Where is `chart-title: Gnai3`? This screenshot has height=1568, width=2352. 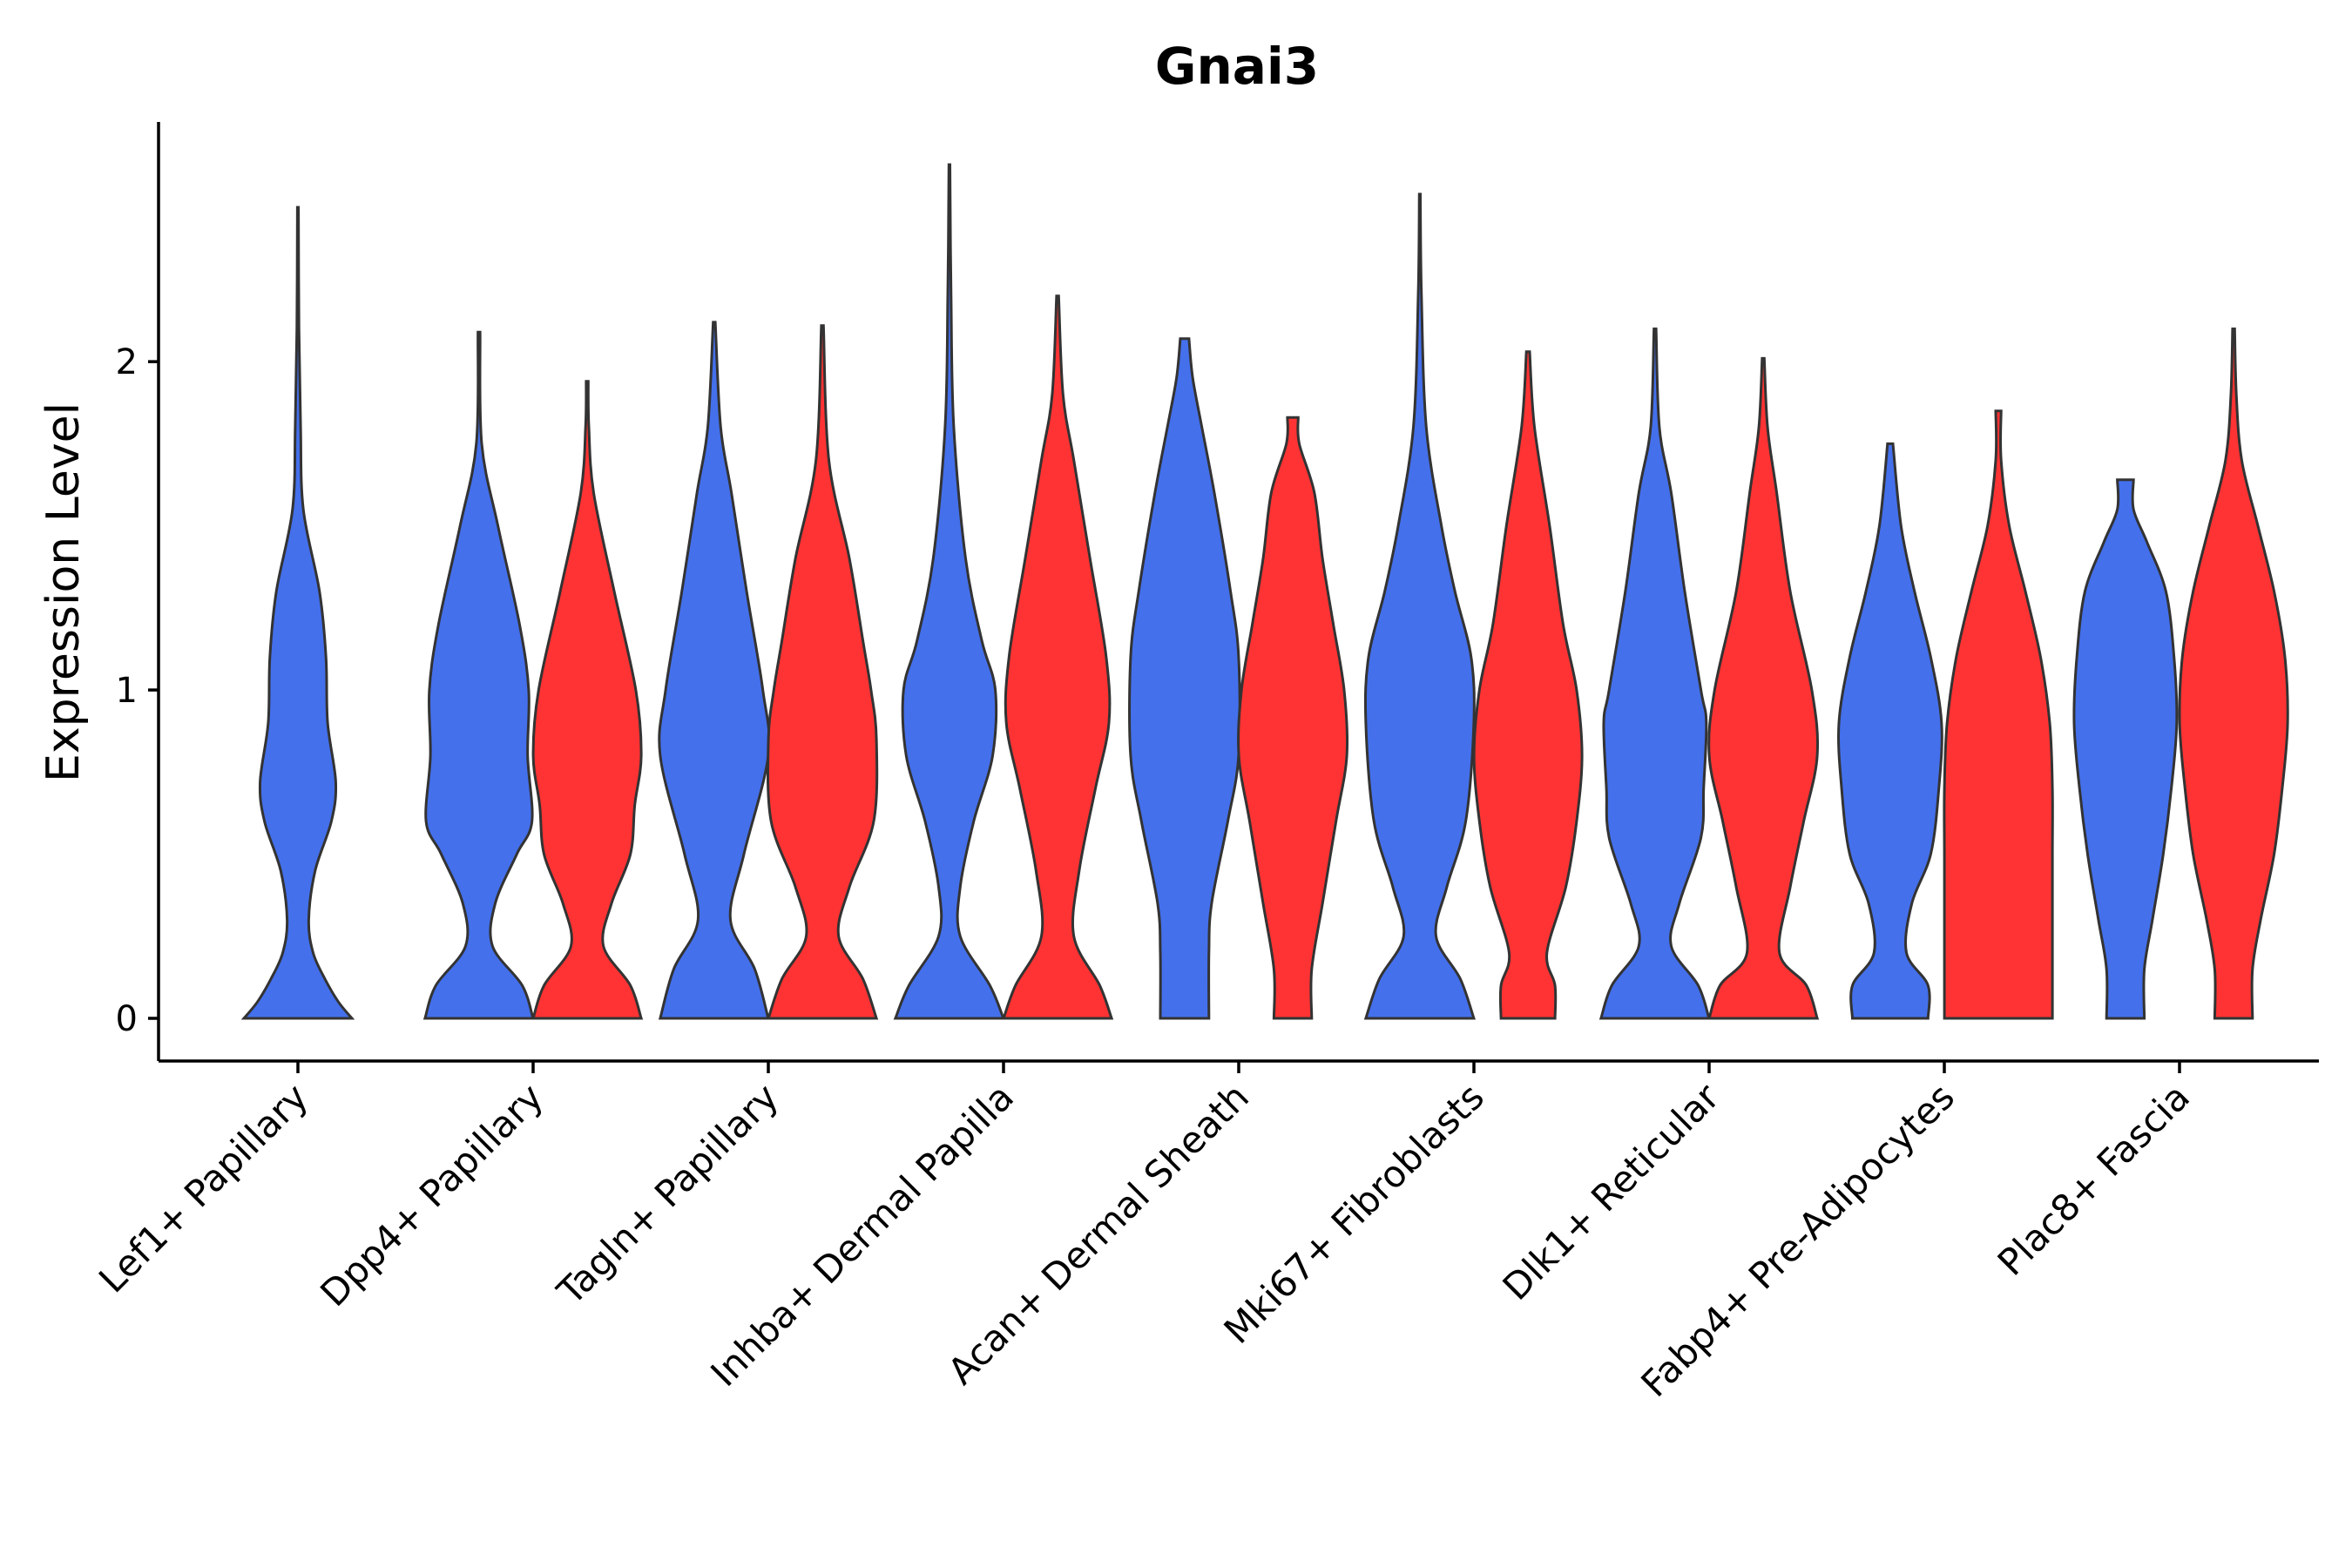 chart-title: Gnai3 is located at coordinates (1237, 66).